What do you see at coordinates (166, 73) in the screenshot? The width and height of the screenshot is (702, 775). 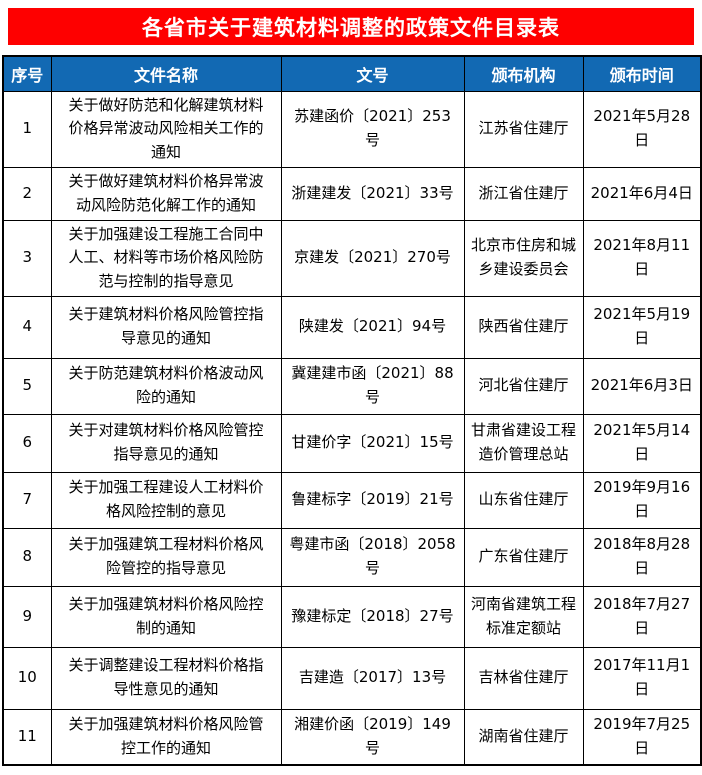 I see `header-file-name: 文件名称` at bounding box center [166, 73].